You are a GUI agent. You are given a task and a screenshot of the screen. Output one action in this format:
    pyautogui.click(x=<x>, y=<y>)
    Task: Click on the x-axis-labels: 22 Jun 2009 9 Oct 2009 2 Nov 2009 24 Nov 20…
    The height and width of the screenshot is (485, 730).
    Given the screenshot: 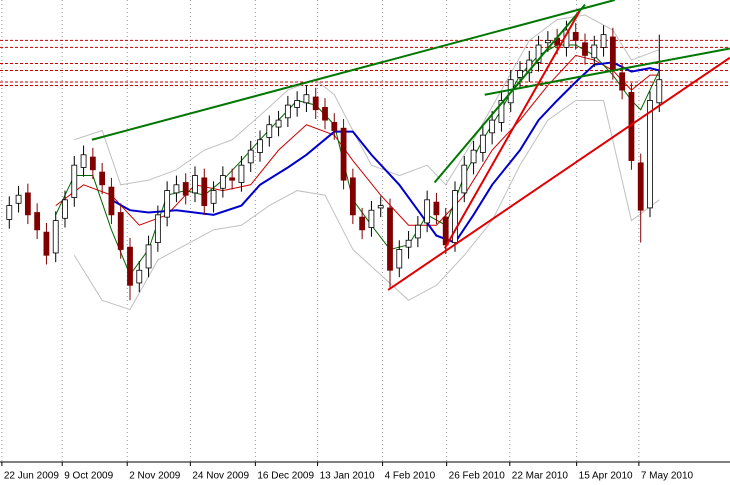 What is the action you would take?
    pyautogui.click(x=347, y=472)
    